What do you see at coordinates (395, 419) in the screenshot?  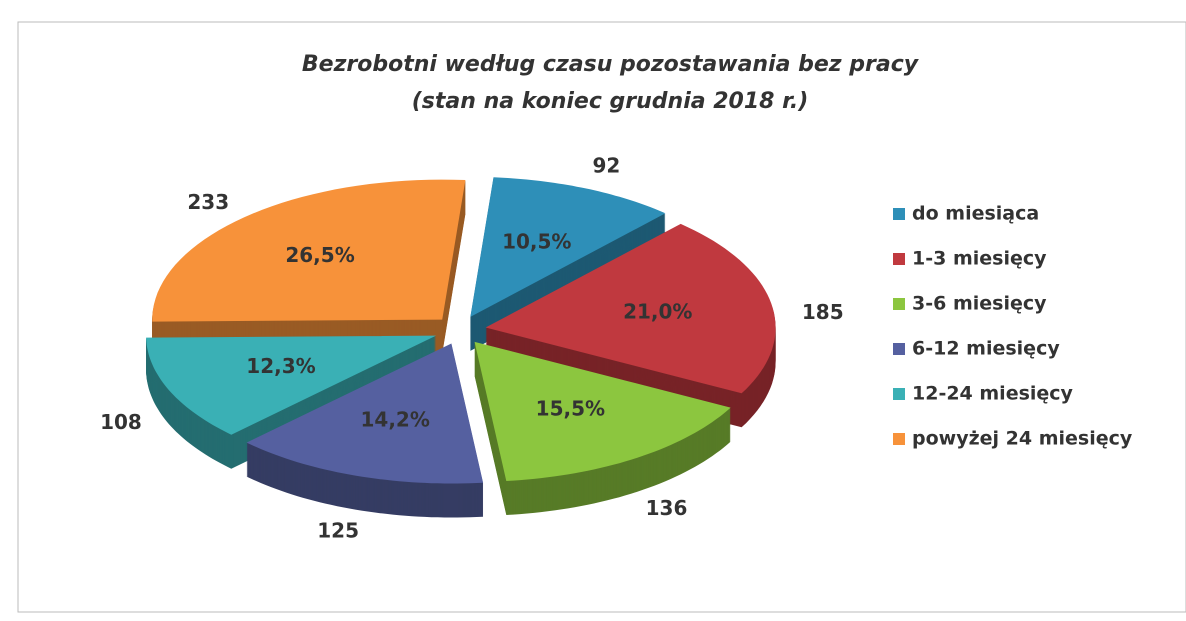 I see `percent-label: 14,2%` at bounding box center [395, 419].